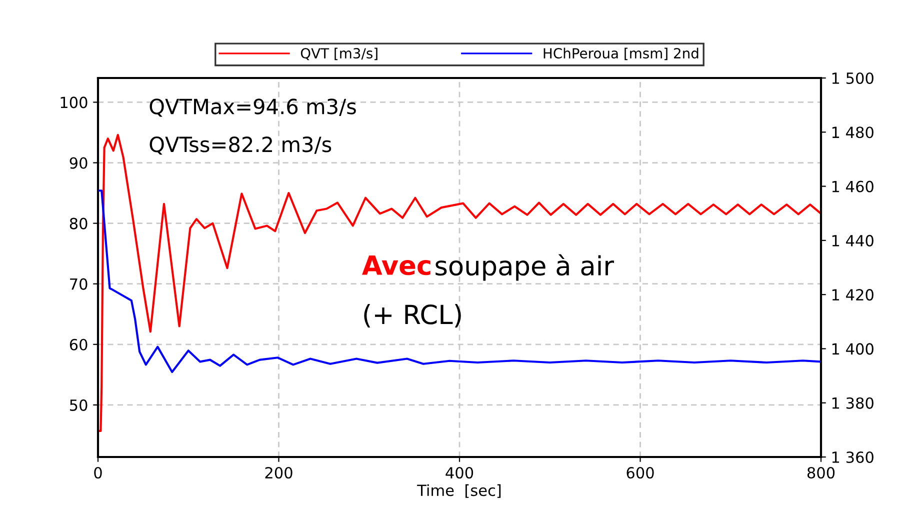  What do you see at coordinates (853, 240) in the screenshot?
I see `y2-tick-label: 1 440` at bounding box center [853, 240].